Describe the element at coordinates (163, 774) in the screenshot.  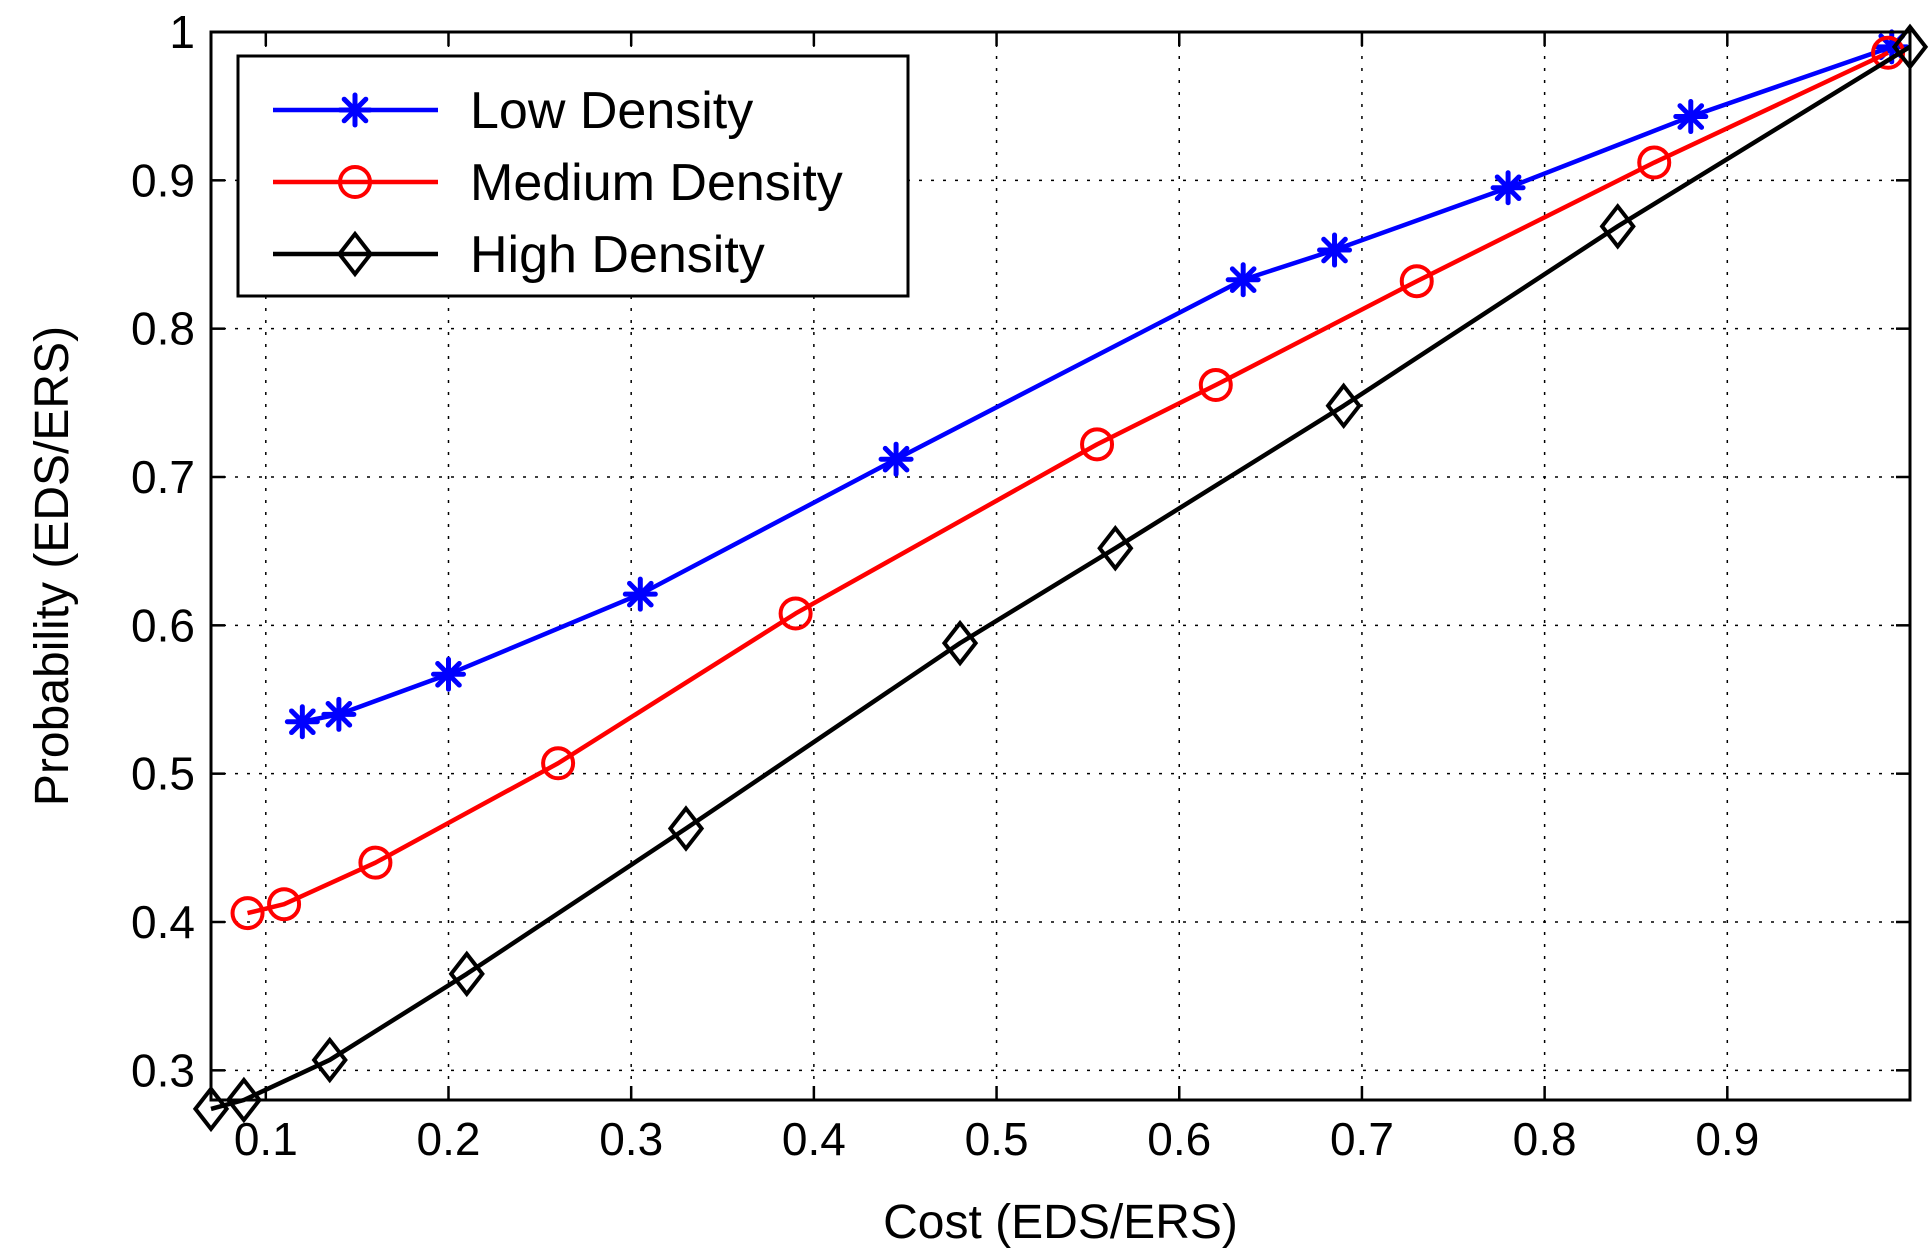
I see `y-tick-label: 0.5` at that location.